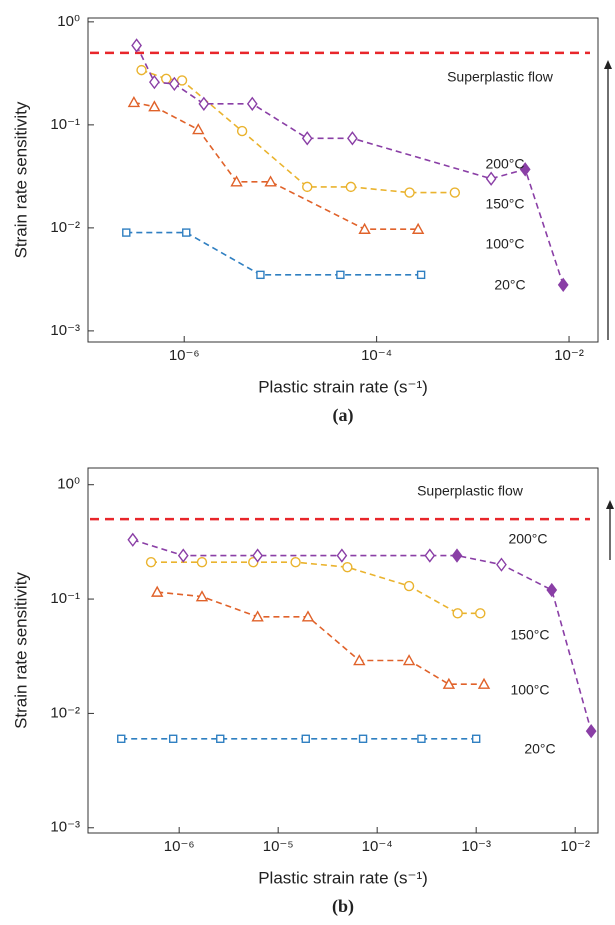 This screenshot has width=615, height=925. Describe the element at coordinates (278, 846) in the screenshot. I see `x-tick-label: 10⁻⁵` at that location.